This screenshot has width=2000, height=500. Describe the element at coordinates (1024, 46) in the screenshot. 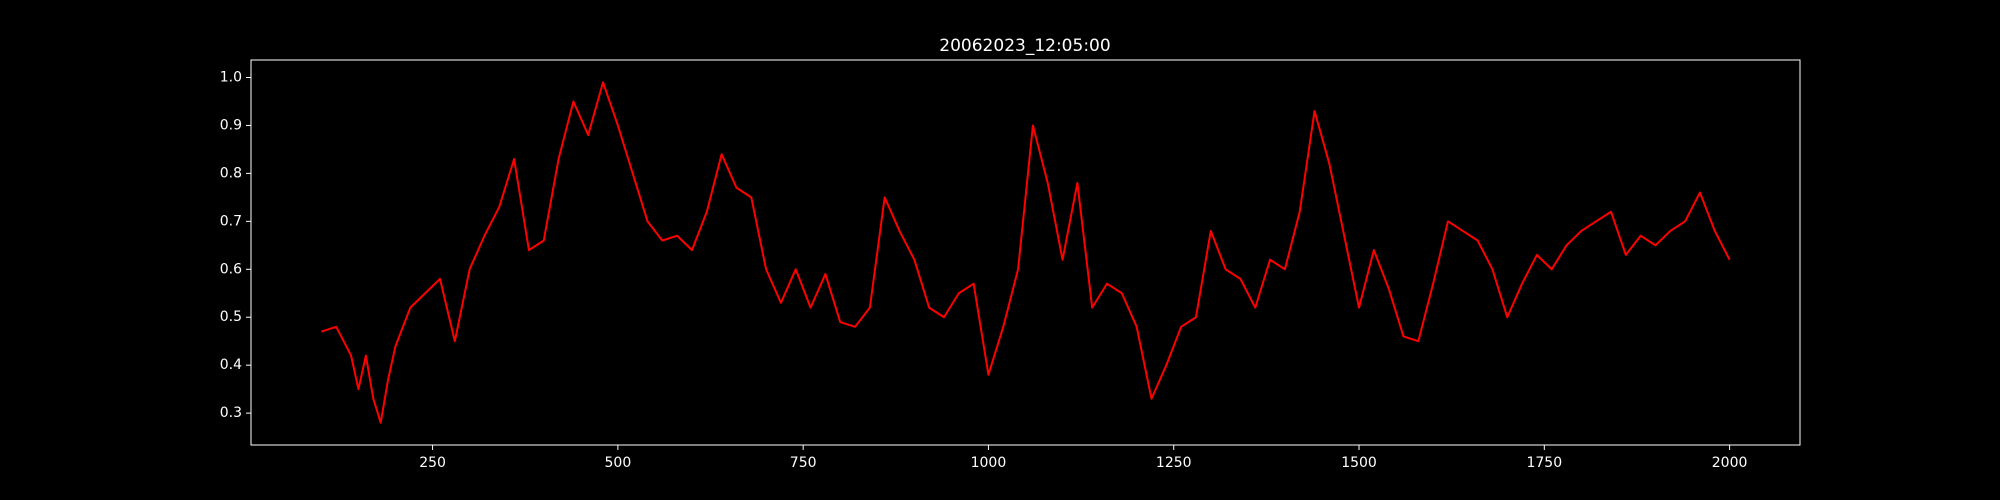

I see `chart-title: 20062023_12:05:00` at that location.